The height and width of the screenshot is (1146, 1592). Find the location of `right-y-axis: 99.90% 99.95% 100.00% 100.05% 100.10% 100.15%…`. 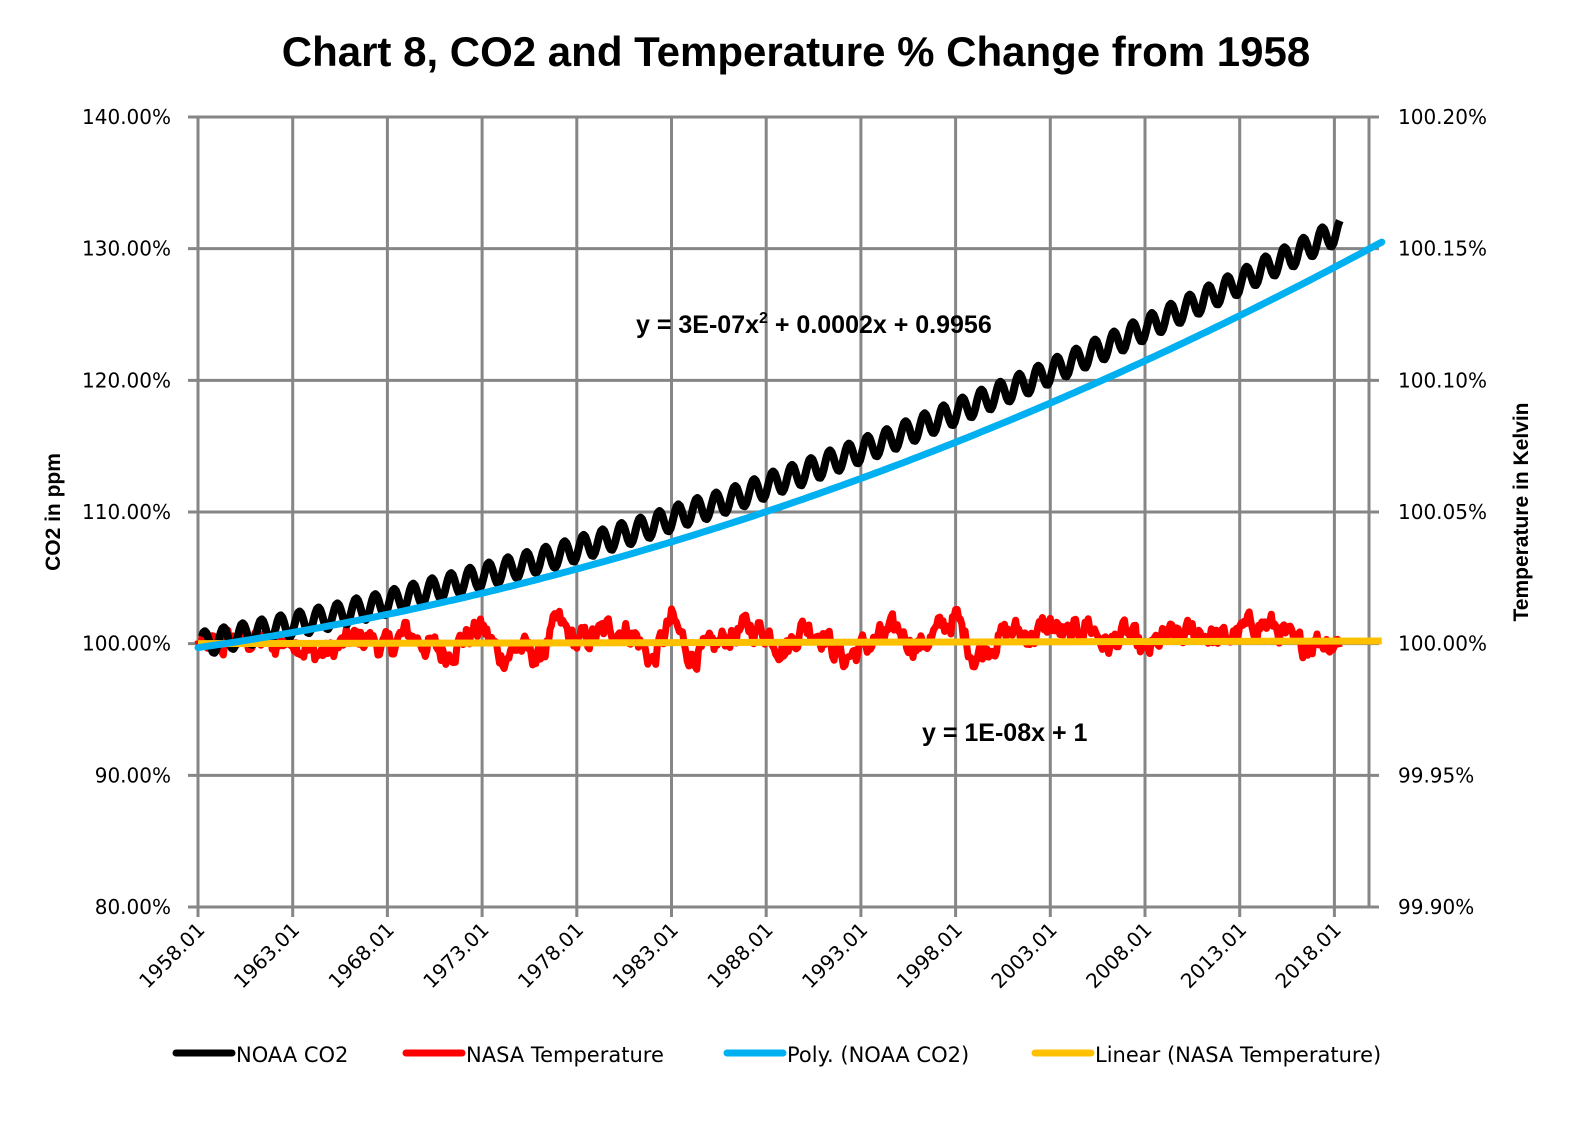

right-y-axis: 99.90% 99.95% 100.00% 100.05% 100.10% 100.15%… is located at coordinates (1442, 512).